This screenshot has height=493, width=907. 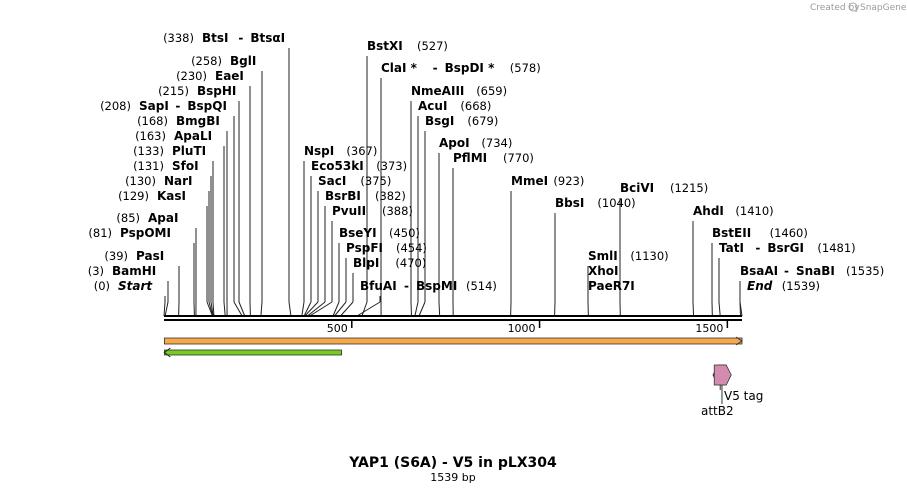 I want to click on features, so click(x=453, y=370).